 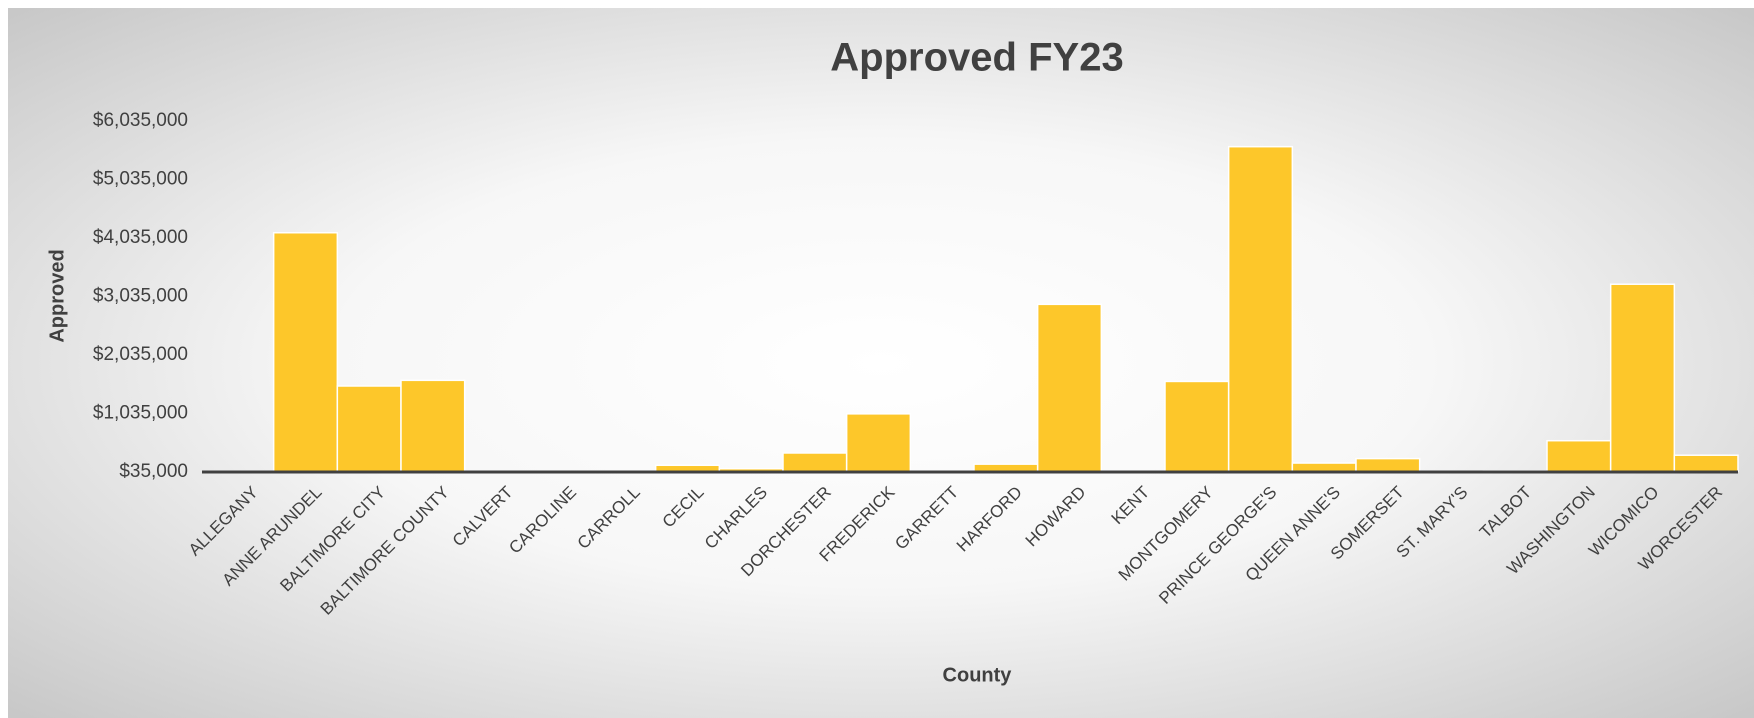 I want to click on y-tick-label: $6,035,000, so click(x=140, y=120).